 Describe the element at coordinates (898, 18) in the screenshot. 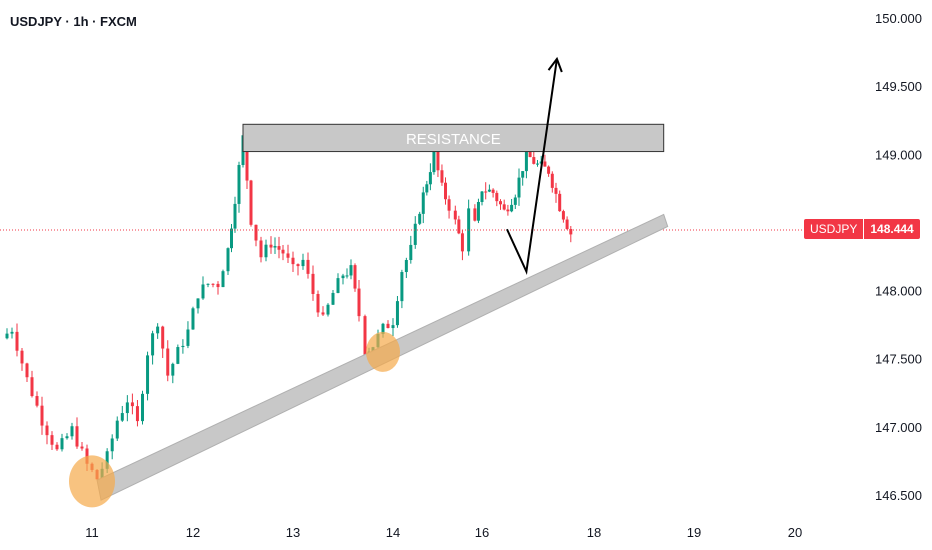

I see `price-tick-label: 150.000` at that location.